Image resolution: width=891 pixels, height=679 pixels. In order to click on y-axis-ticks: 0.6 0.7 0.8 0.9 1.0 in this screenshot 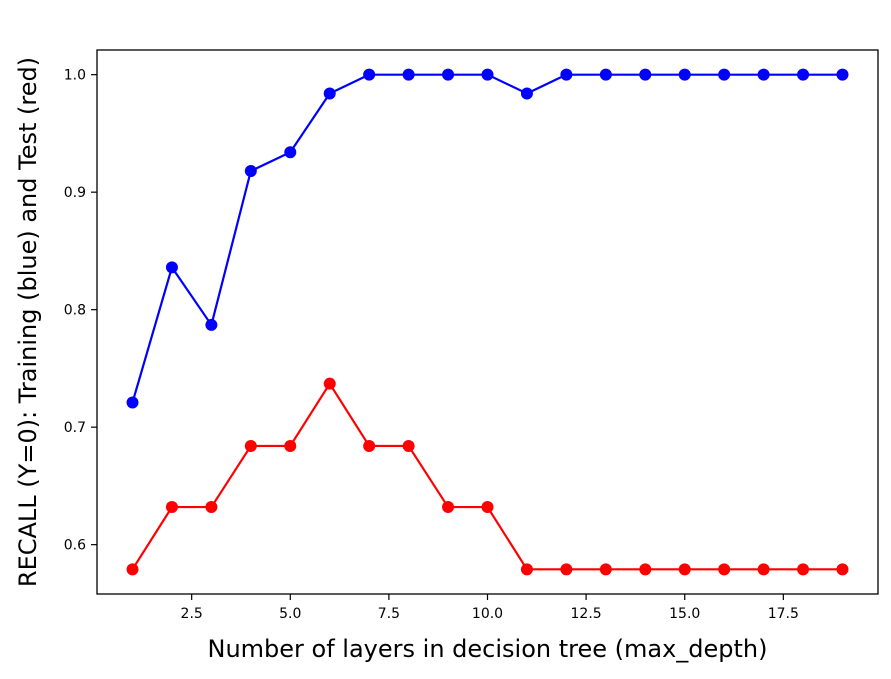, I will do `click(80, 311)`.